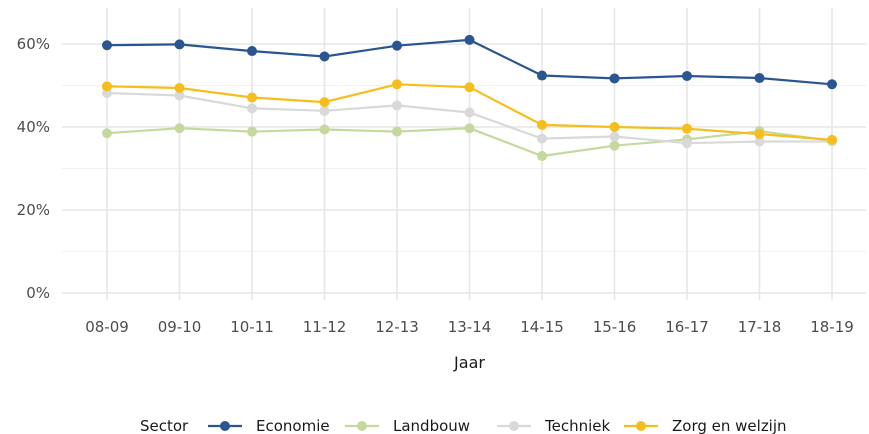 The height and width of the screenshot is (434, 869). What do you see at coordinates (687, 327) in the screenshot?
I see `x-tick-label: 16-17` at bounding box center [687, 327].